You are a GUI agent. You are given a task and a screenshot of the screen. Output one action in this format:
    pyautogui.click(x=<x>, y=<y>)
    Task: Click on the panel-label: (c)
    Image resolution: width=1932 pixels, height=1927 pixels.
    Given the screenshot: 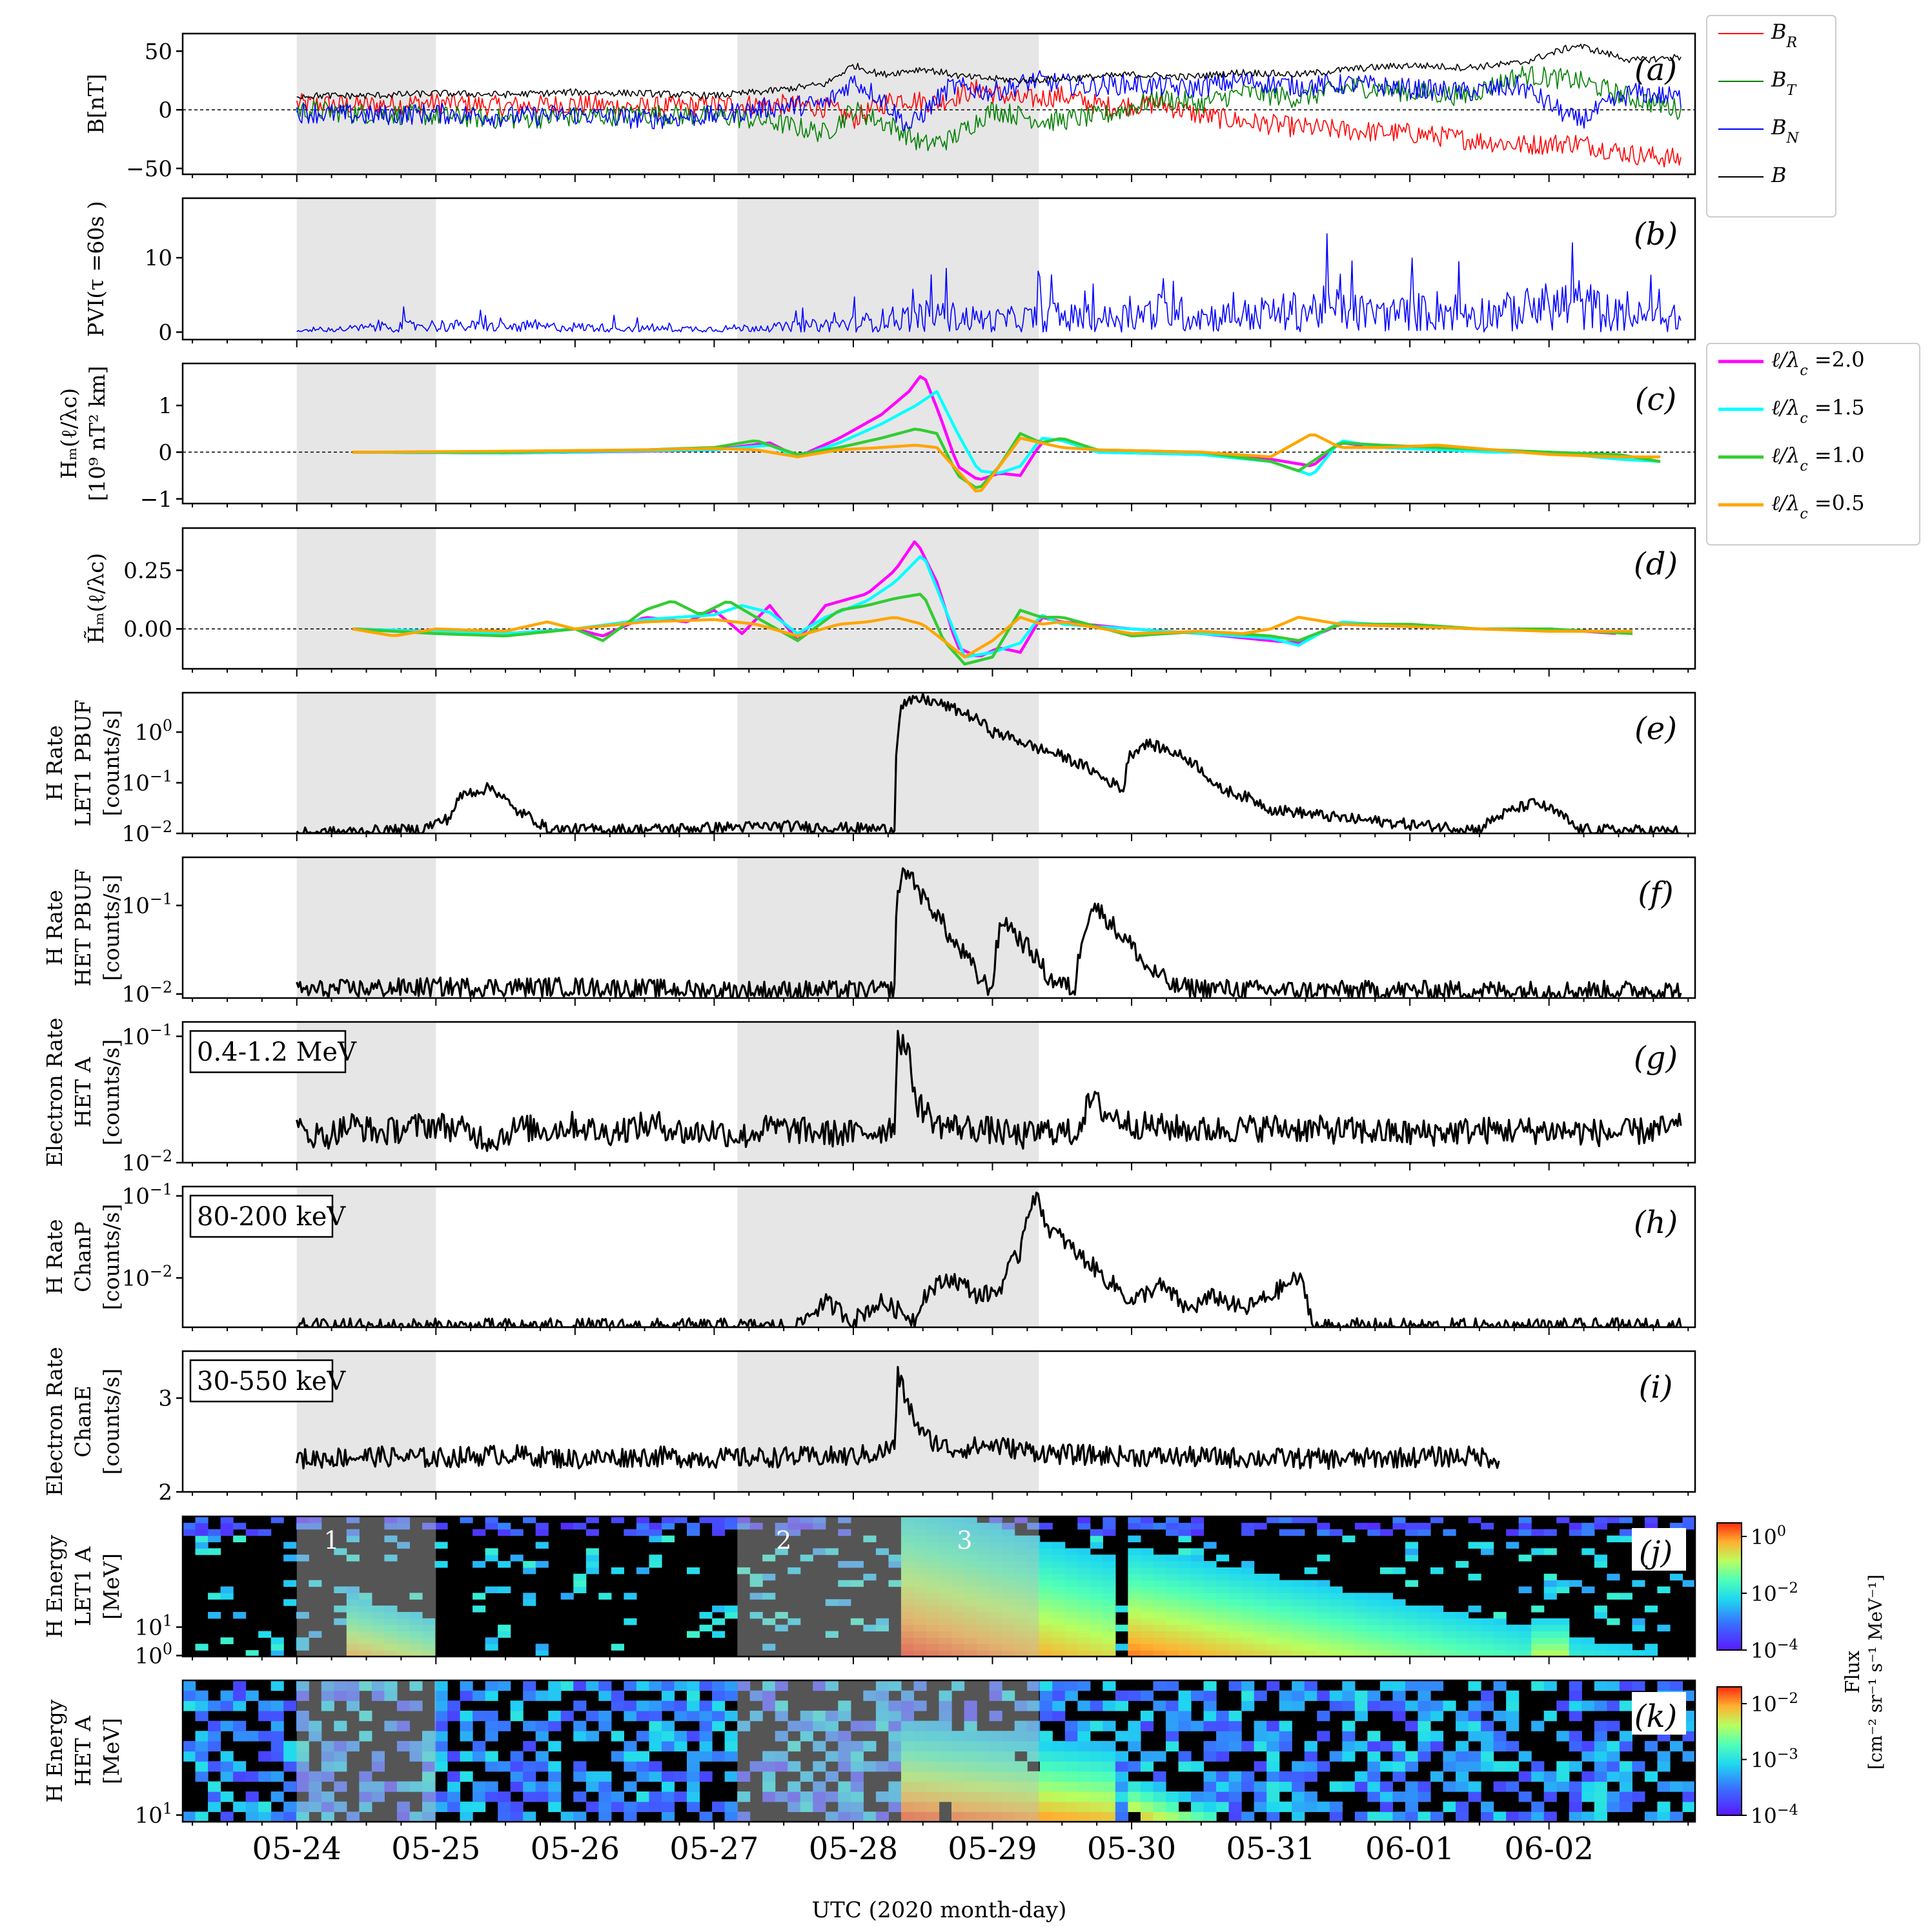 What is the action you would take?
    pyautogui.click(x=1655, y=400)
    